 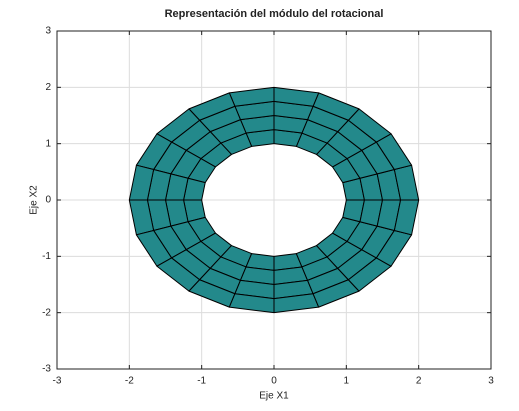 What do you see at coordinates (34, 200) in the screenshot?
I see `y-axis-label: Eje X2` at bounding box center [34, 200].